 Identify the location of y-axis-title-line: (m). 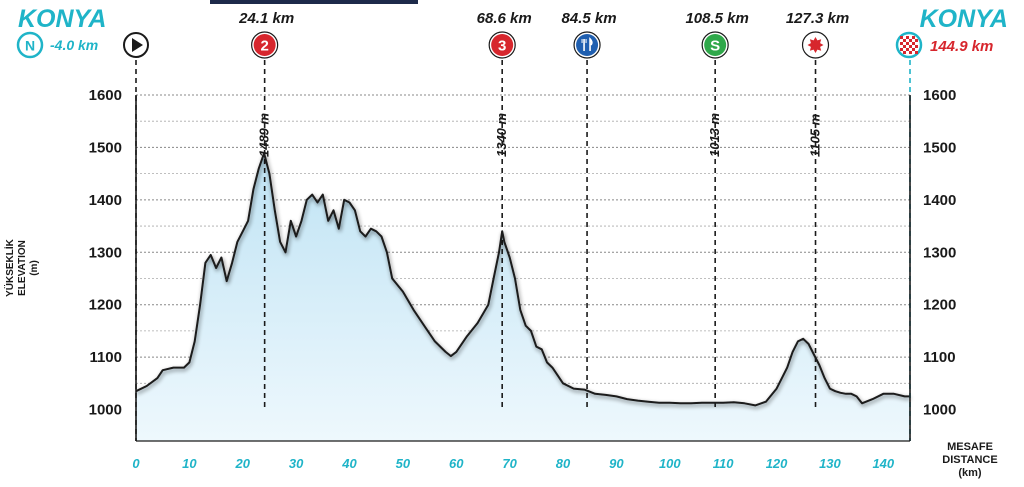
(34, 268).